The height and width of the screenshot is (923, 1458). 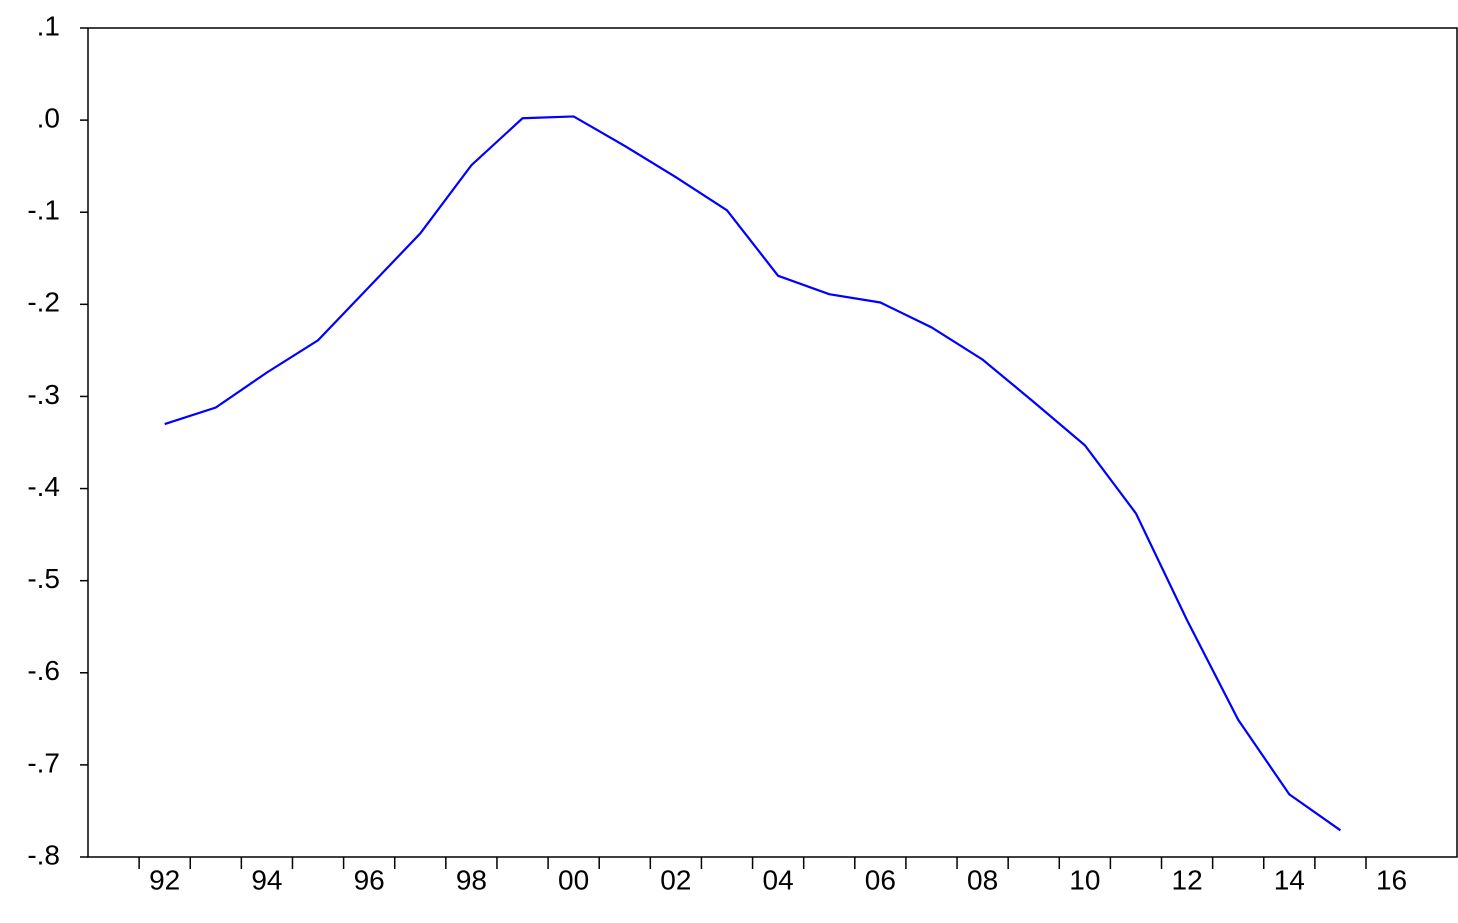 I want to click on y-tick-label: -.6, so click(x=43, y=670).